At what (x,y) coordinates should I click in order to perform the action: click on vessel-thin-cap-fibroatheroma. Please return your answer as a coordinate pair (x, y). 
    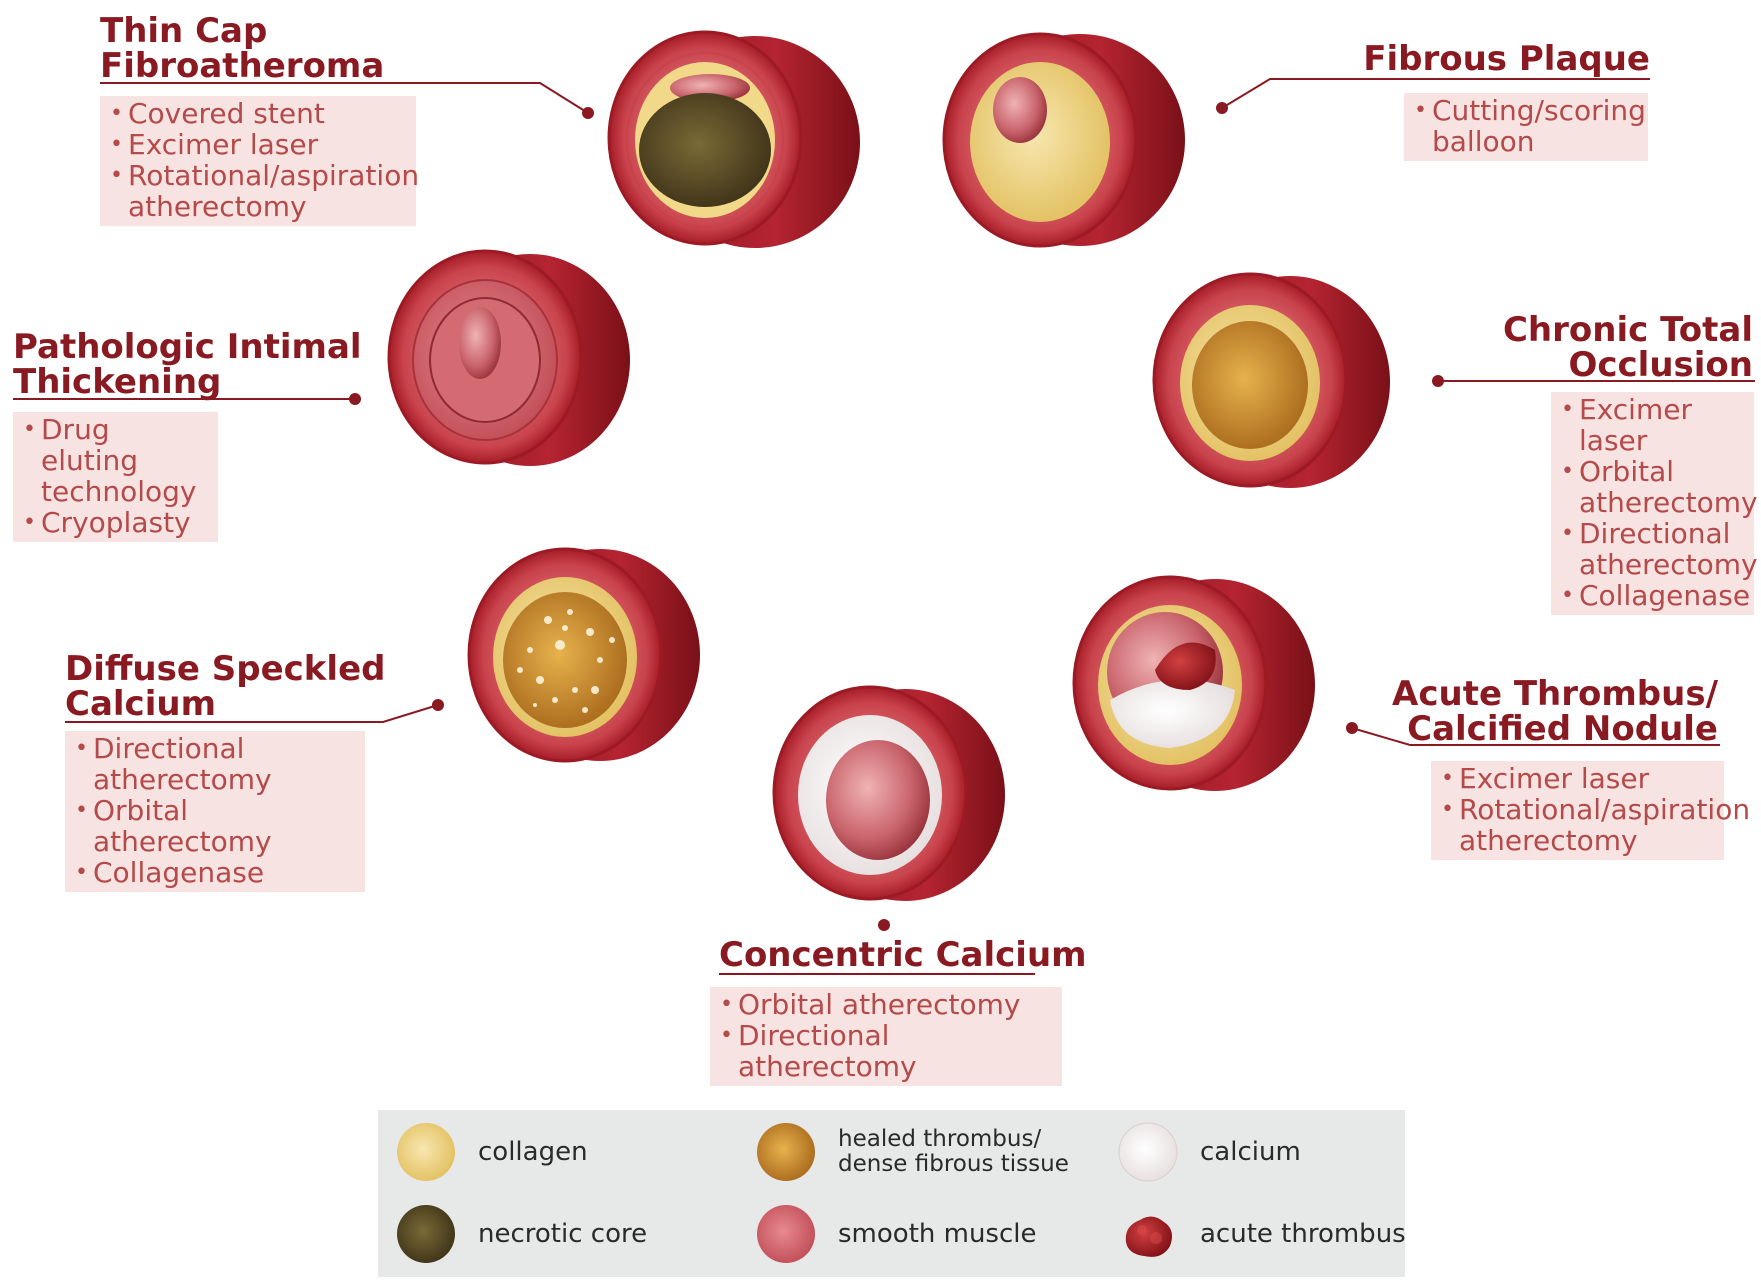
    Looking at the image, I should click on (733, 139).